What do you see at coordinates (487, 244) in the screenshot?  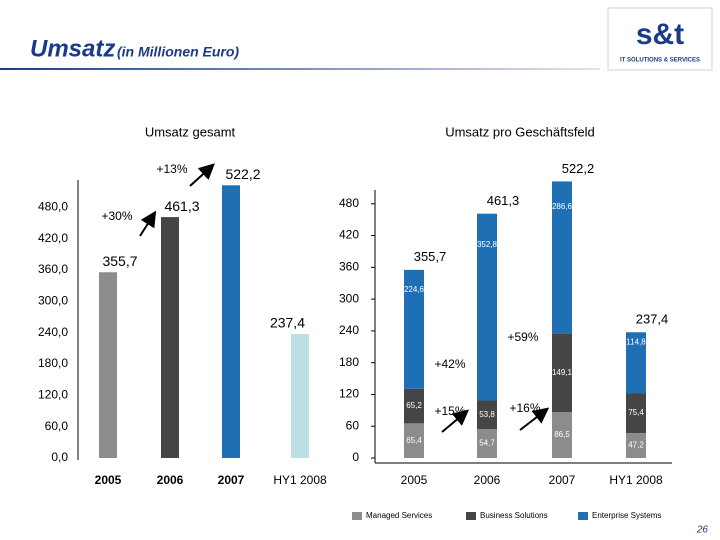 I see `segment-label: 352,8` at bounding box center [487, 244].